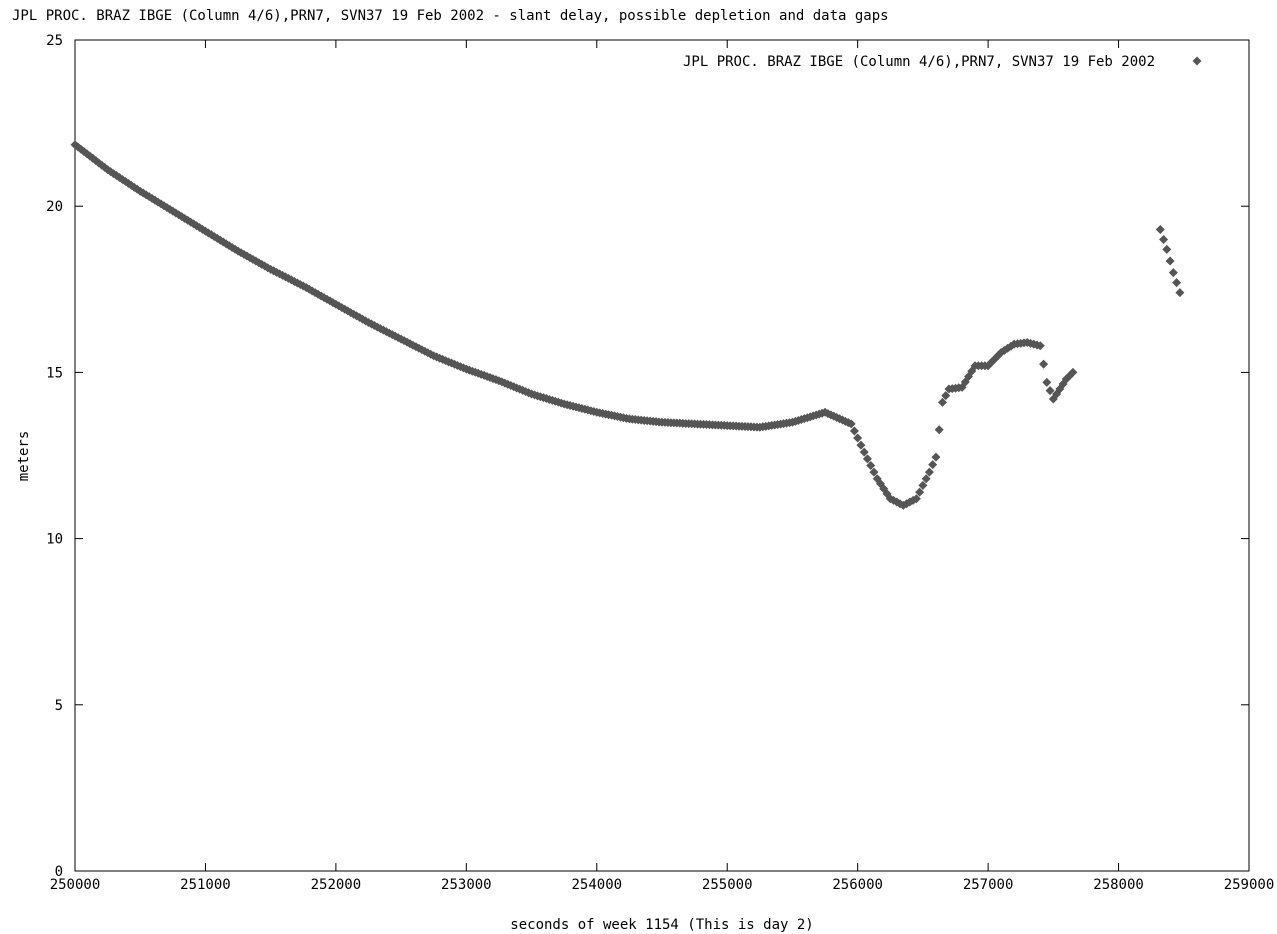  I want to click on x-tick-label: 258000, so click(1118, 885).